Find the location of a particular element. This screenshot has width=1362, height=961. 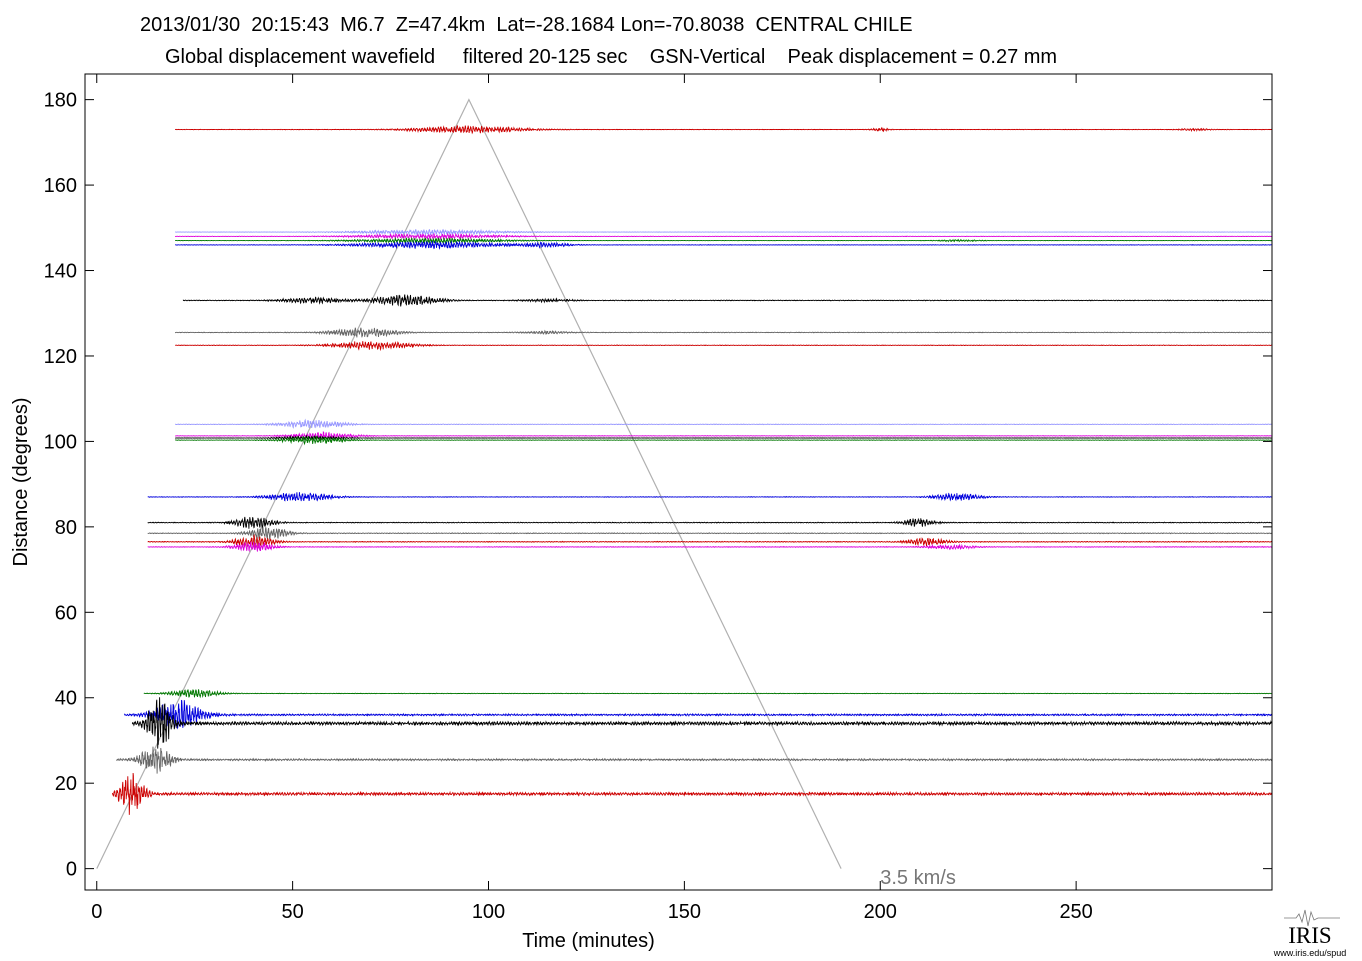

y-tick-label: 180 is located at coordinates (60, 101).